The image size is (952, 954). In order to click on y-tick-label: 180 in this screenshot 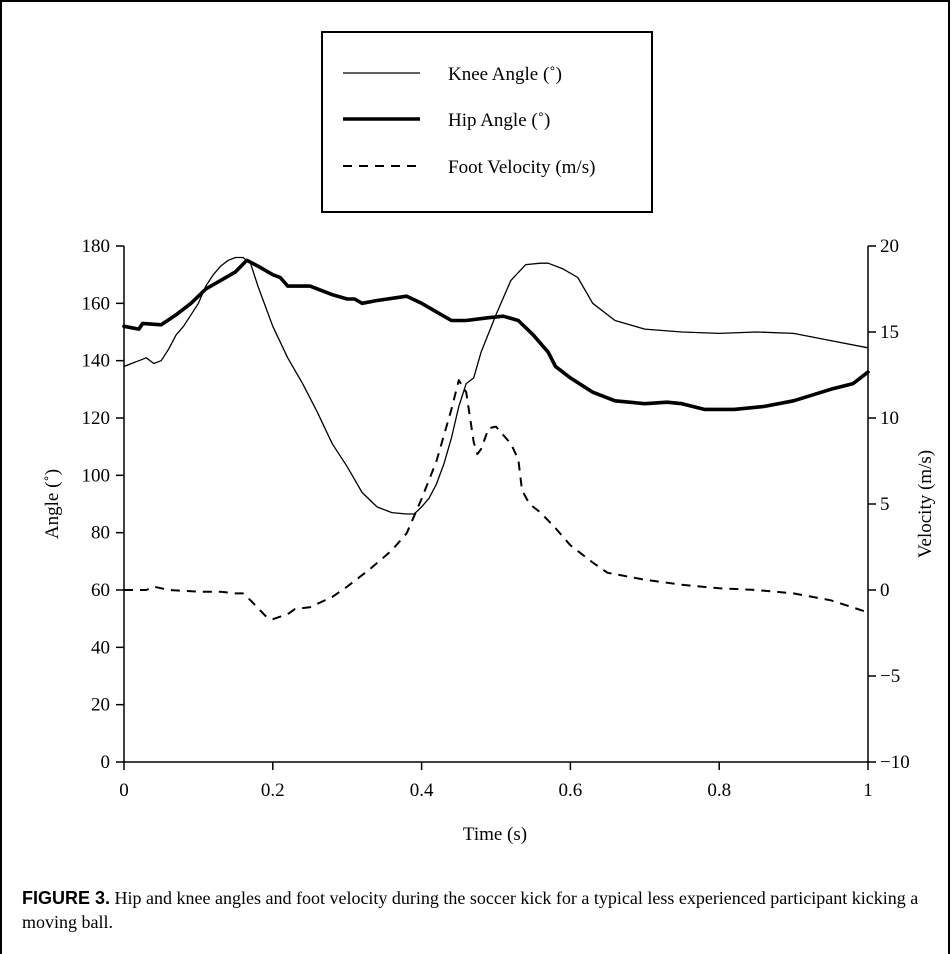, I will do `click(96, 246)`.